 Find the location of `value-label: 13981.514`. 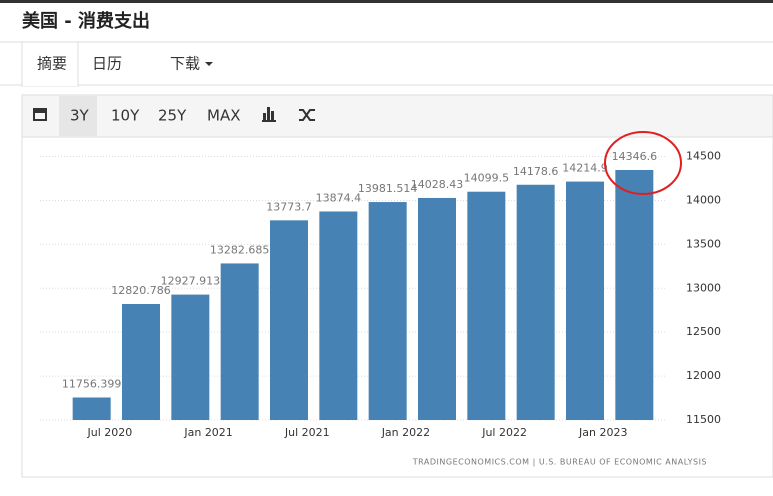

value-label: 13981.514 is located at coordinates (388, 188).